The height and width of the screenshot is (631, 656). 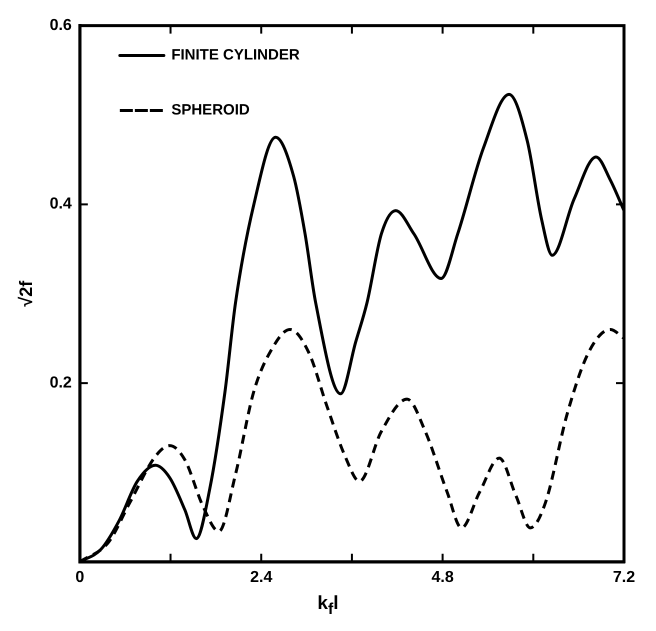 What do you see at coordinates (210, 110) in the screenshot?
I see `legend-label: SPHEROID` at bounding box center [210, 110].